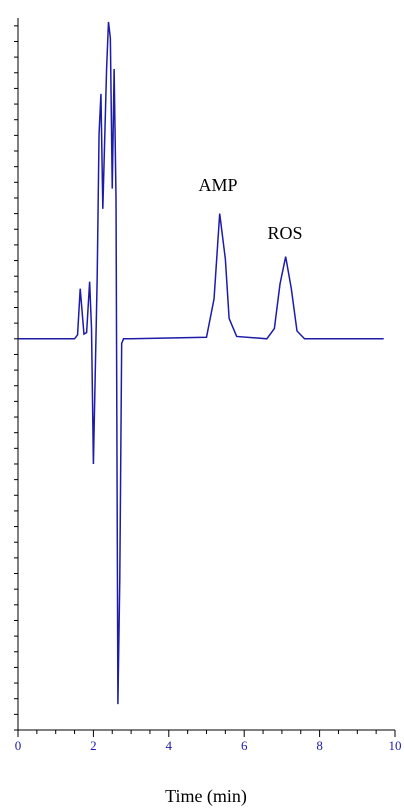  I want to click on x-tick-label: 4, so click(169, 745).